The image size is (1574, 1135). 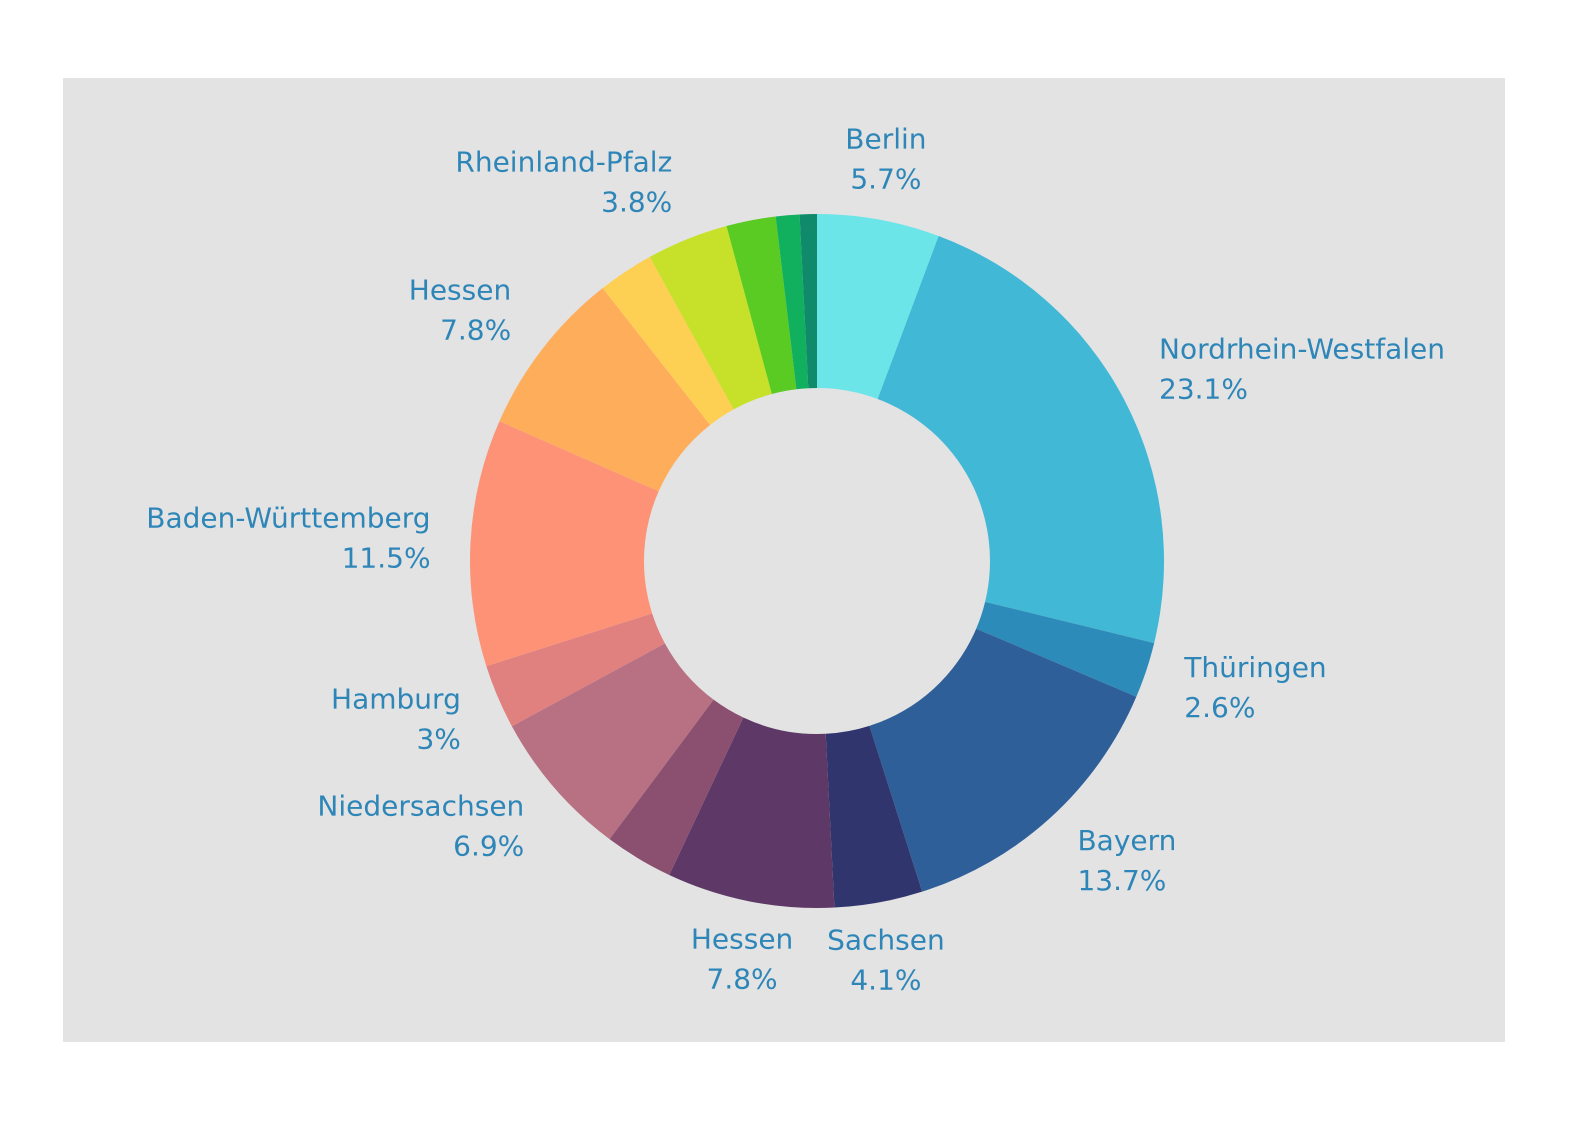 What do you see at coordinates (396, 698) in the screenshot?
I see `slice-label: Hamburg` at bounding box center [396, 698].